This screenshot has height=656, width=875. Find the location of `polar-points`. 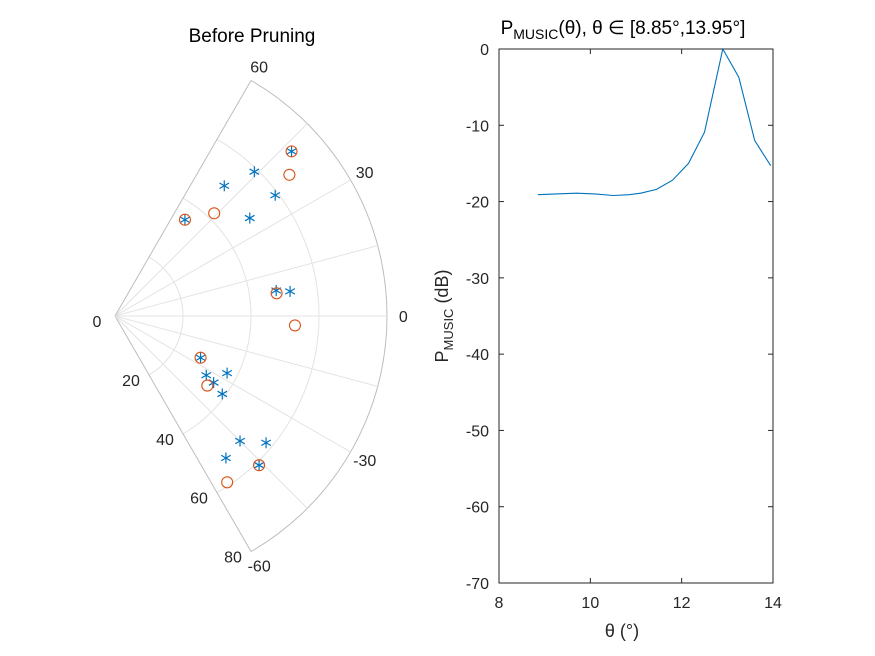

polar-points is located at coordinates (240, 317).